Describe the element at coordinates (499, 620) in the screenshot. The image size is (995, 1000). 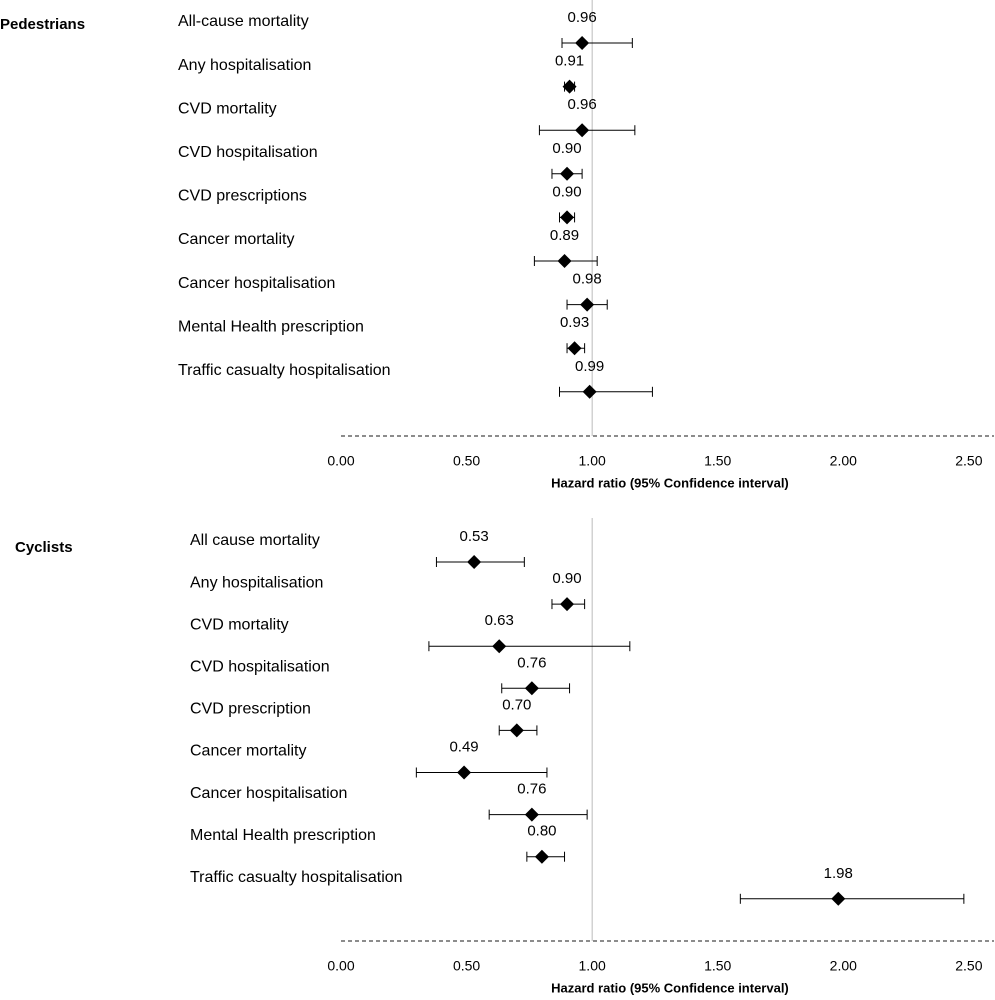
I see `value-label: 0.63` at that location.